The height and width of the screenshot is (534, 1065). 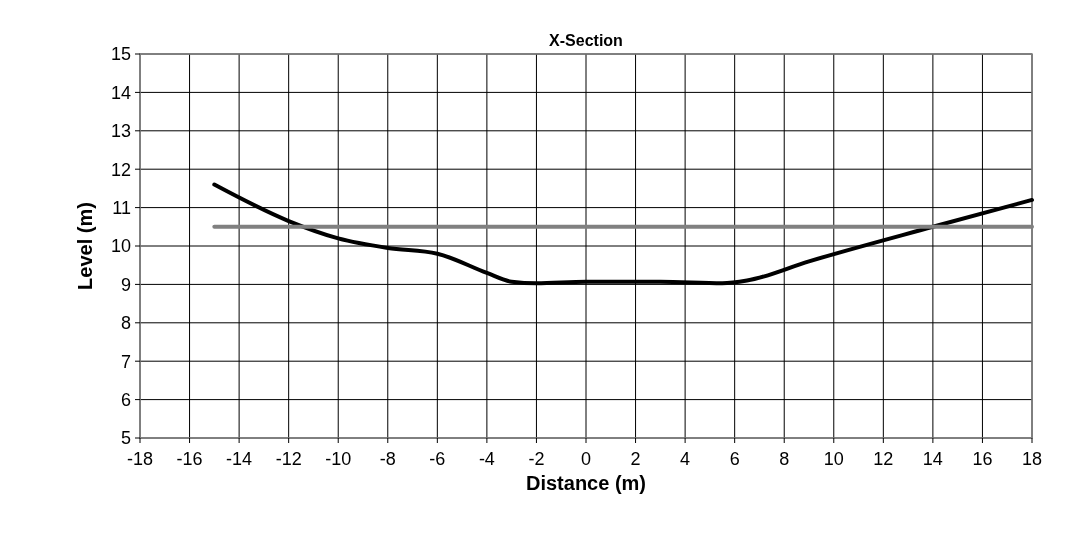 What do you see at coordinates (288, 459) in the screenshot?
I see `x-tick-label: -12` at bounding box center [288, 459].